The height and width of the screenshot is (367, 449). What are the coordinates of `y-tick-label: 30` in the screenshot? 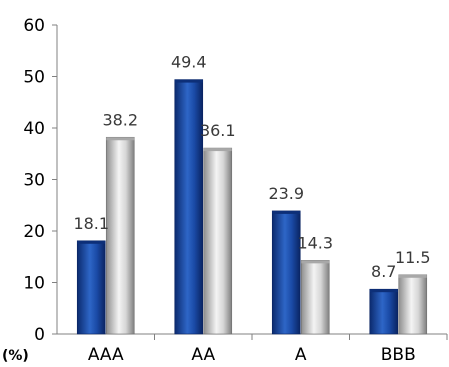 It's located at (34, 181).